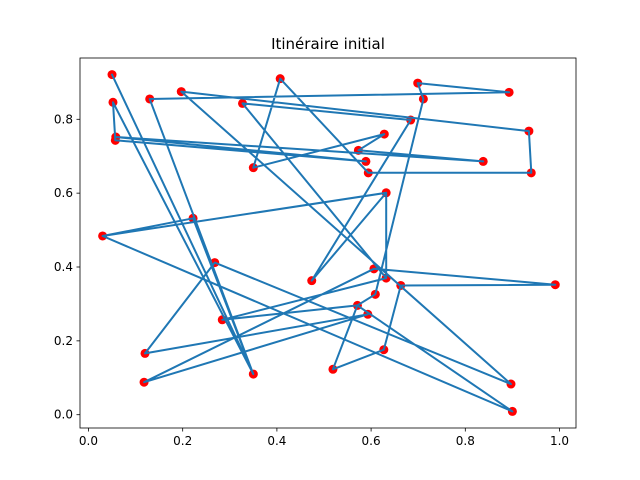 This screenshot has height=480, width=640. What do you see at coordinates (63, 193) in the screenshot?
I see `y-tick-label: 0.6` at bounding box center [63, 193].